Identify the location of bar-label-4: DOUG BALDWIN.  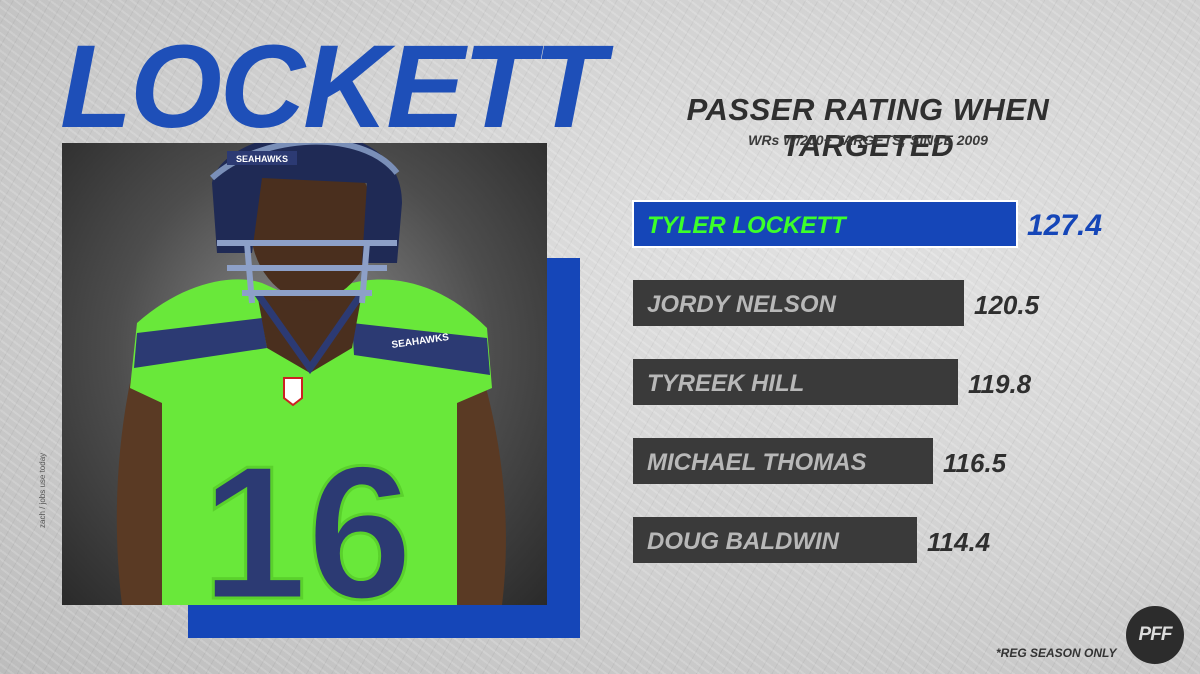
(743, 541).